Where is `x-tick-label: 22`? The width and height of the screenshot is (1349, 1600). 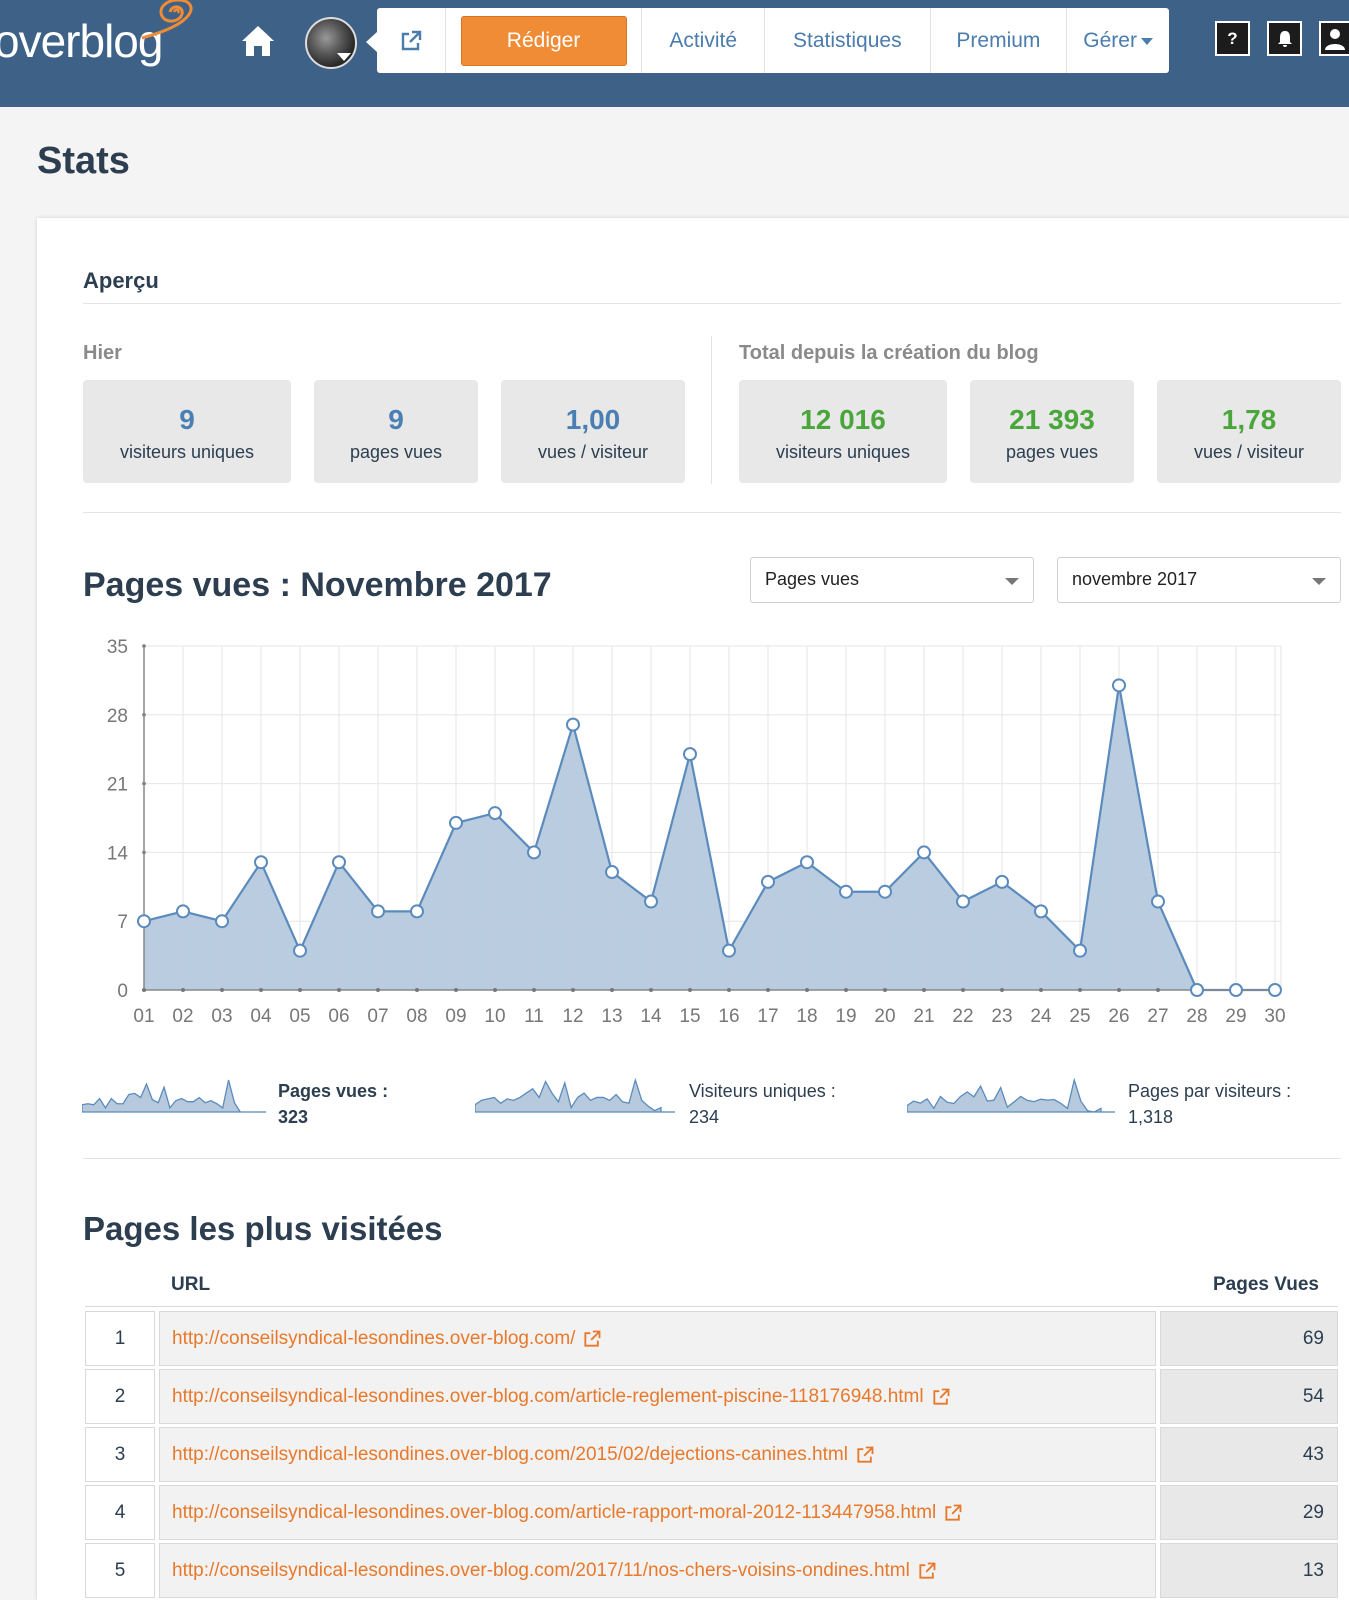 x-tick-label: 22 is located at coordinates (962, 1016).